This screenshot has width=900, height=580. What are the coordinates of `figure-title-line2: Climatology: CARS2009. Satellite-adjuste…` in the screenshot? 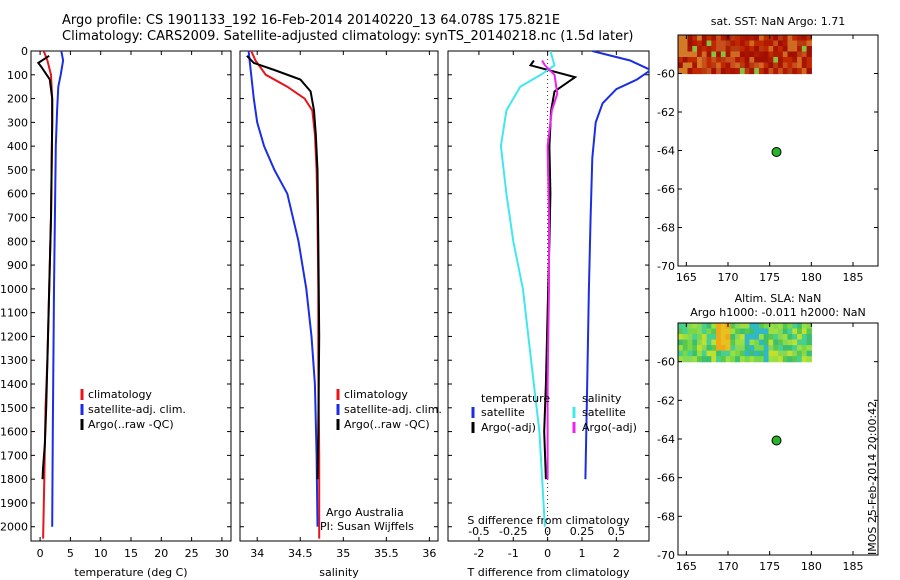 It's located at (348, 36).